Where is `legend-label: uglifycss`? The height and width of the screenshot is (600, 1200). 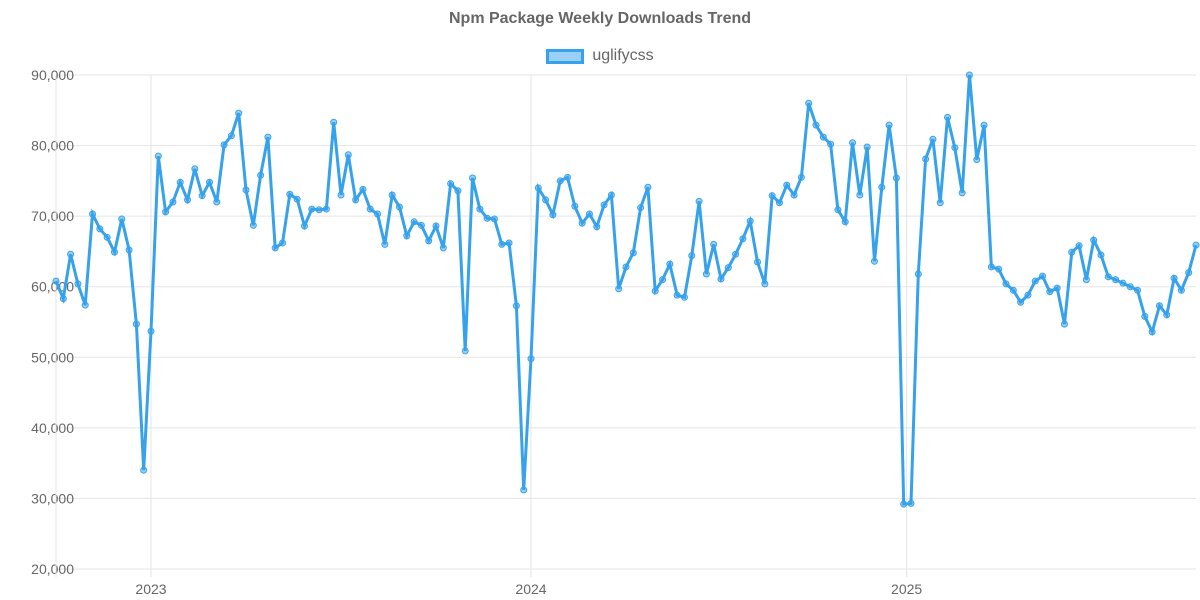 legend-label: uglifycss is located at coordinates (623, 55).